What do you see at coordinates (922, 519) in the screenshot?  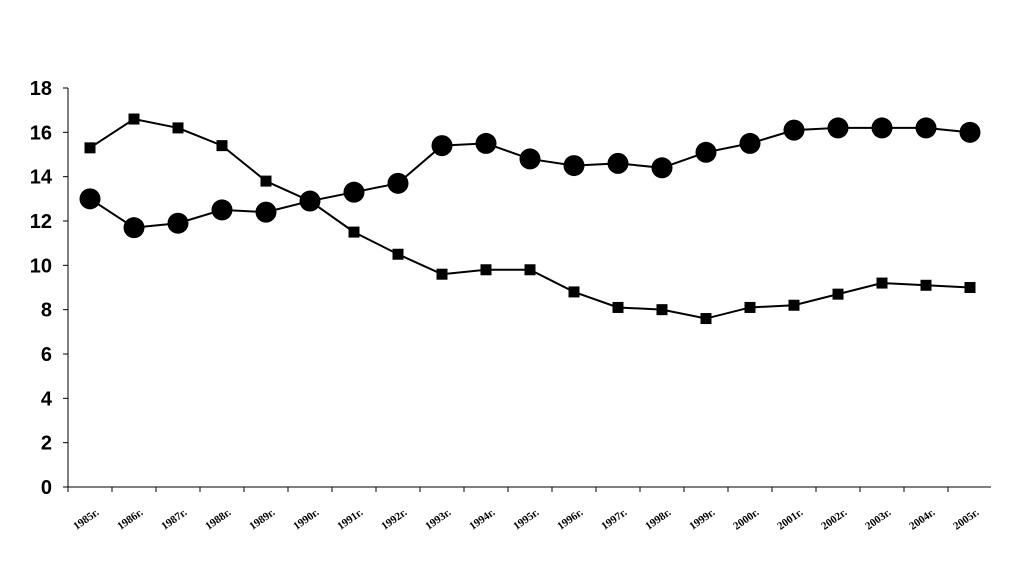 I see `x-tick-label: 2004г.` at bounding box center [922, 519].